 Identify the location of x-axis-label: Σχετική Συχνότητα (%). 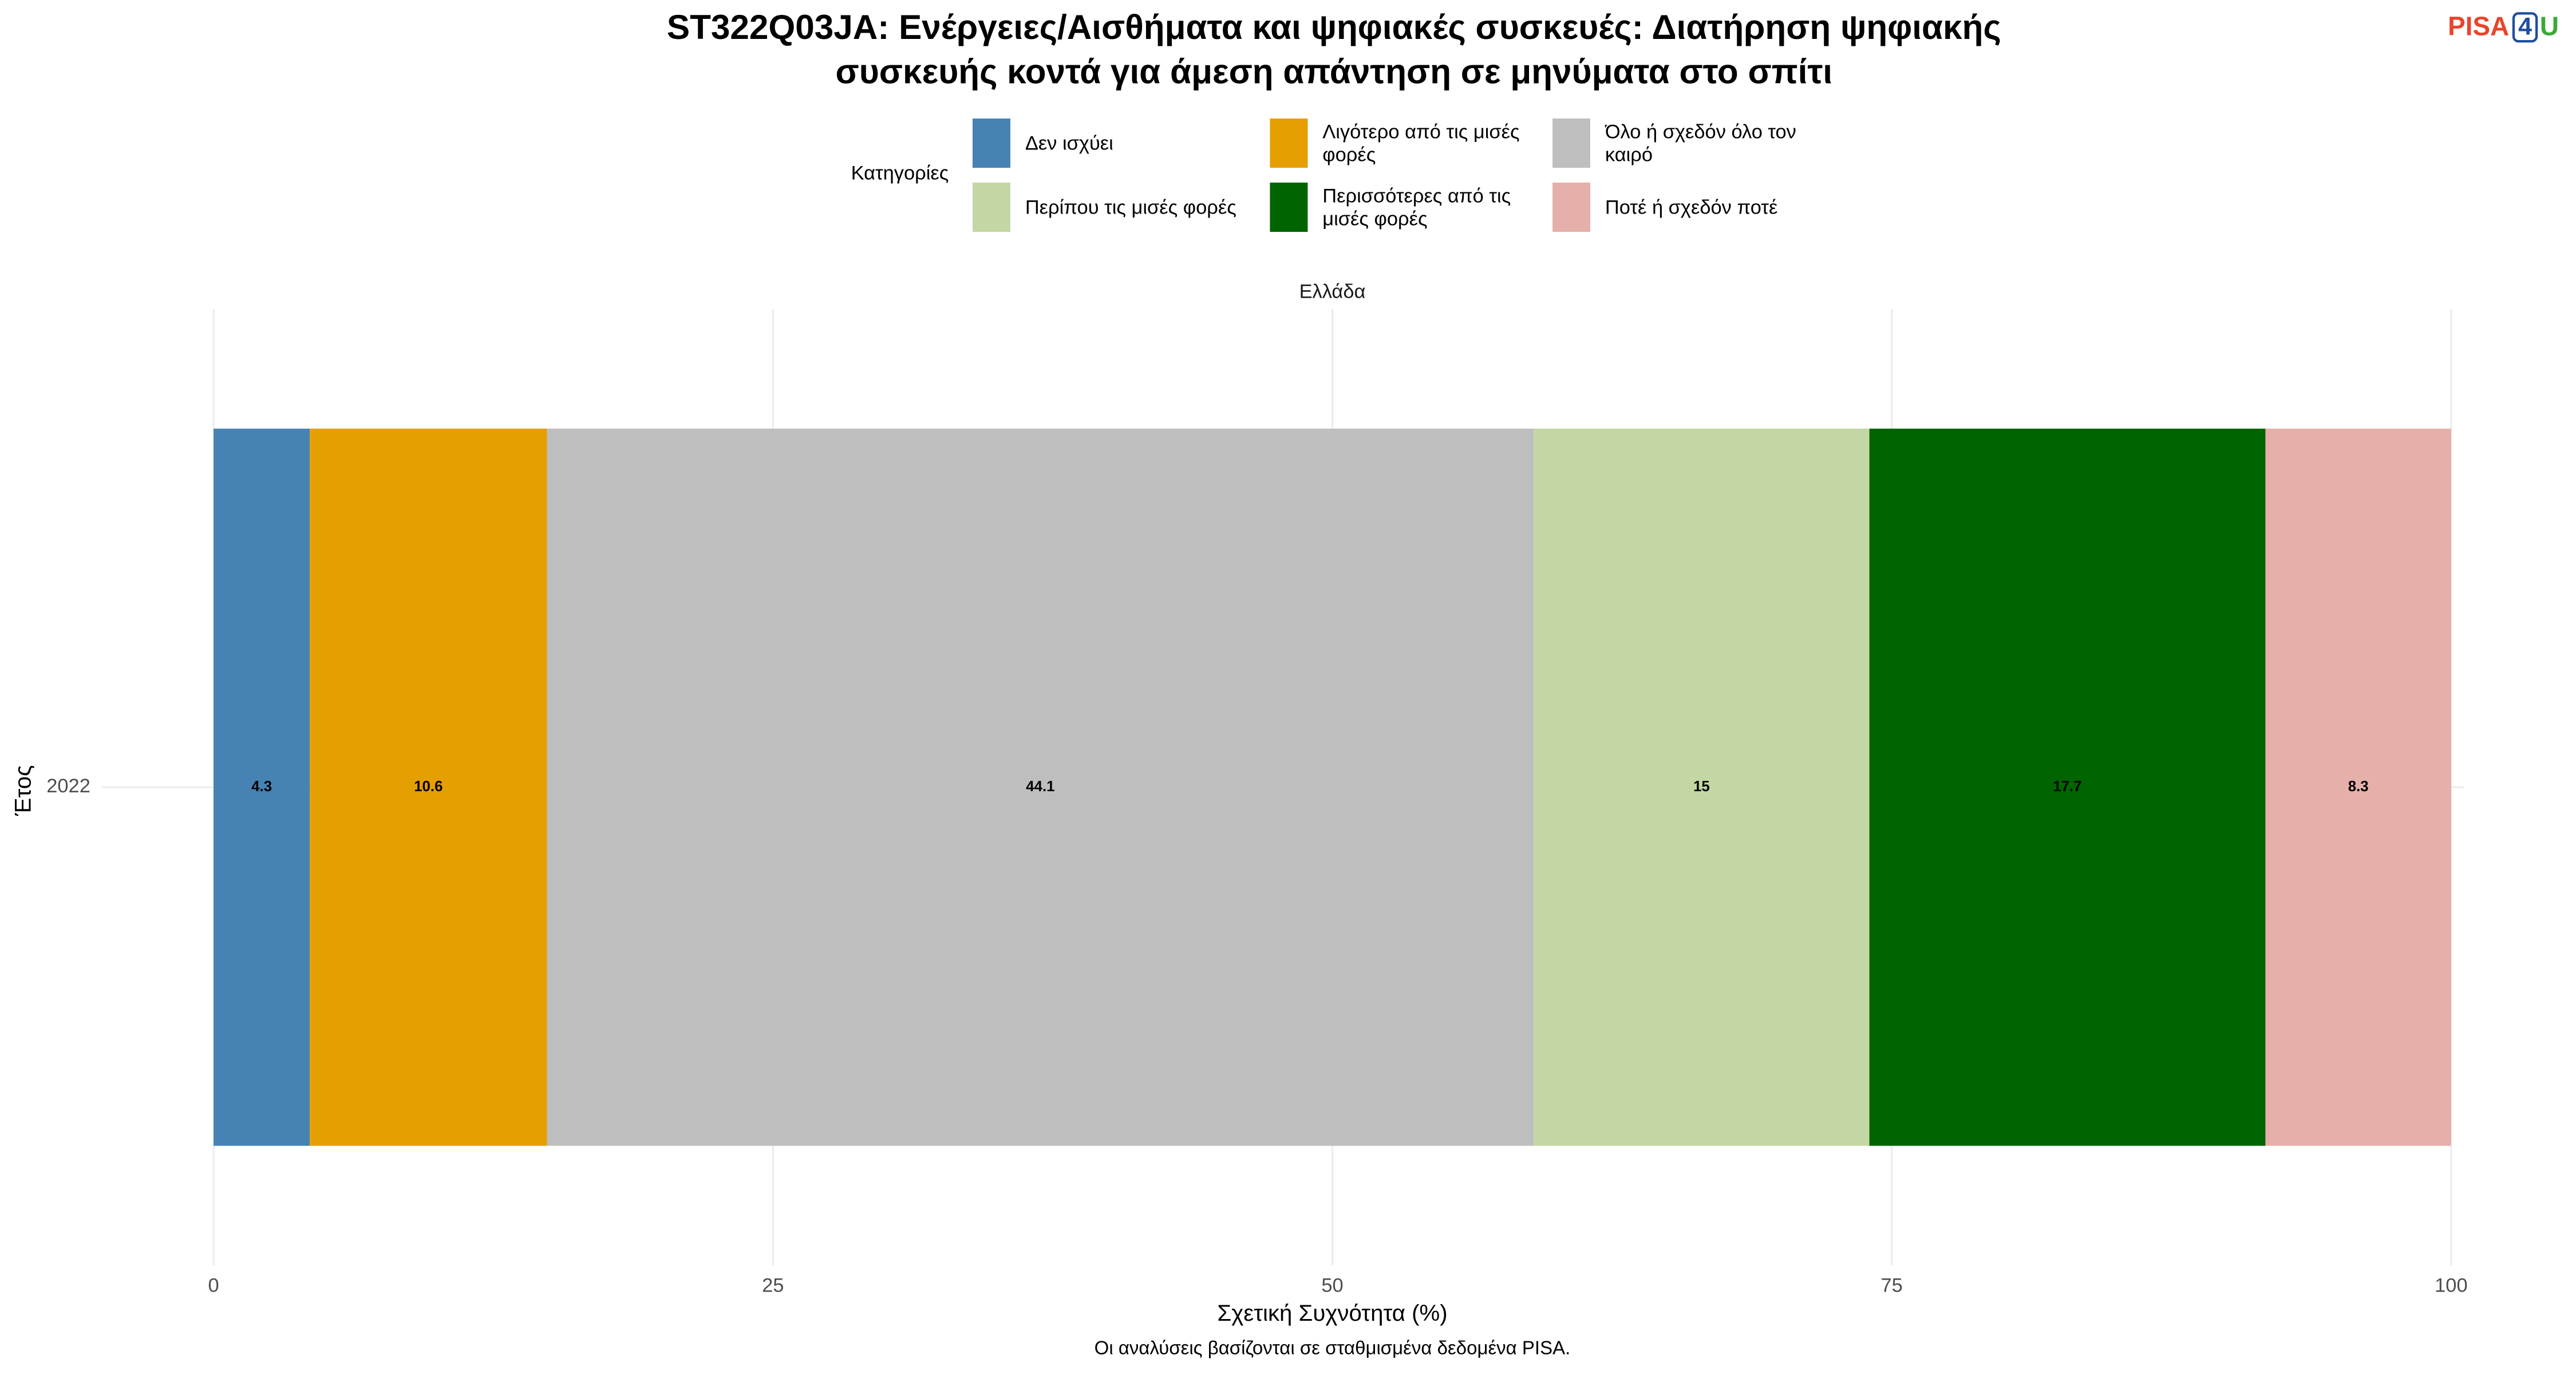
(1332, 1313).